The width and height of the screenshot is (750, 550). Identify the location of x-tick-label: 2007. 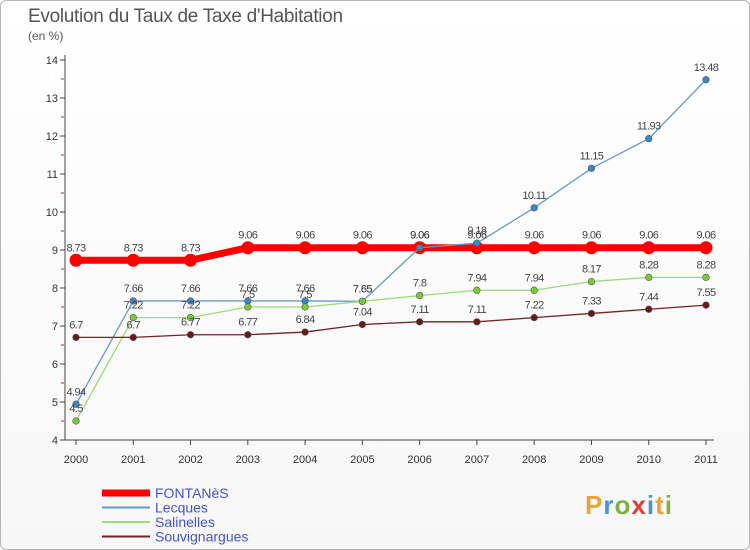
(477, 460).